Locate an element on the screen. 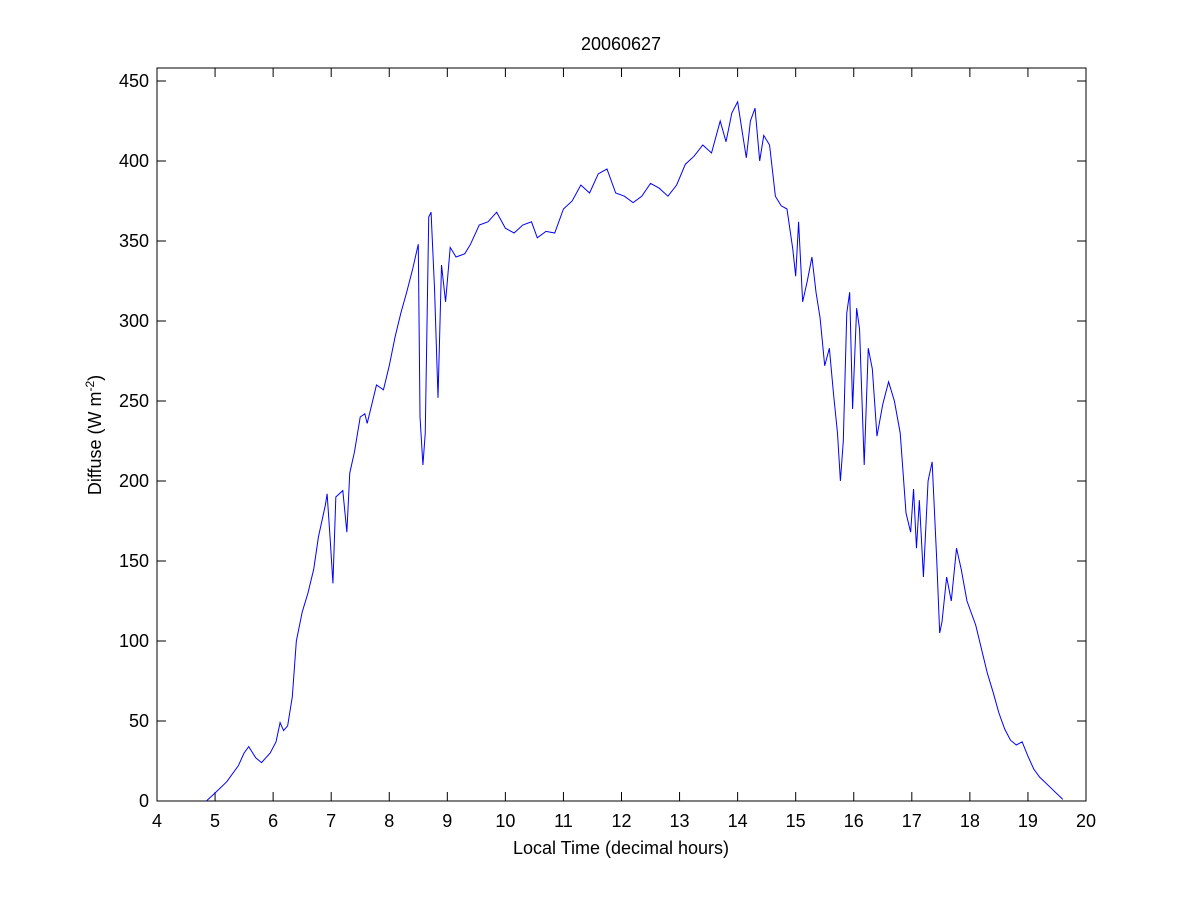 Image resolution: width=1200 pixels, height=905 pixels. x-axis-label: Local Time (decimal hours) is located at coordinates (621, 848).